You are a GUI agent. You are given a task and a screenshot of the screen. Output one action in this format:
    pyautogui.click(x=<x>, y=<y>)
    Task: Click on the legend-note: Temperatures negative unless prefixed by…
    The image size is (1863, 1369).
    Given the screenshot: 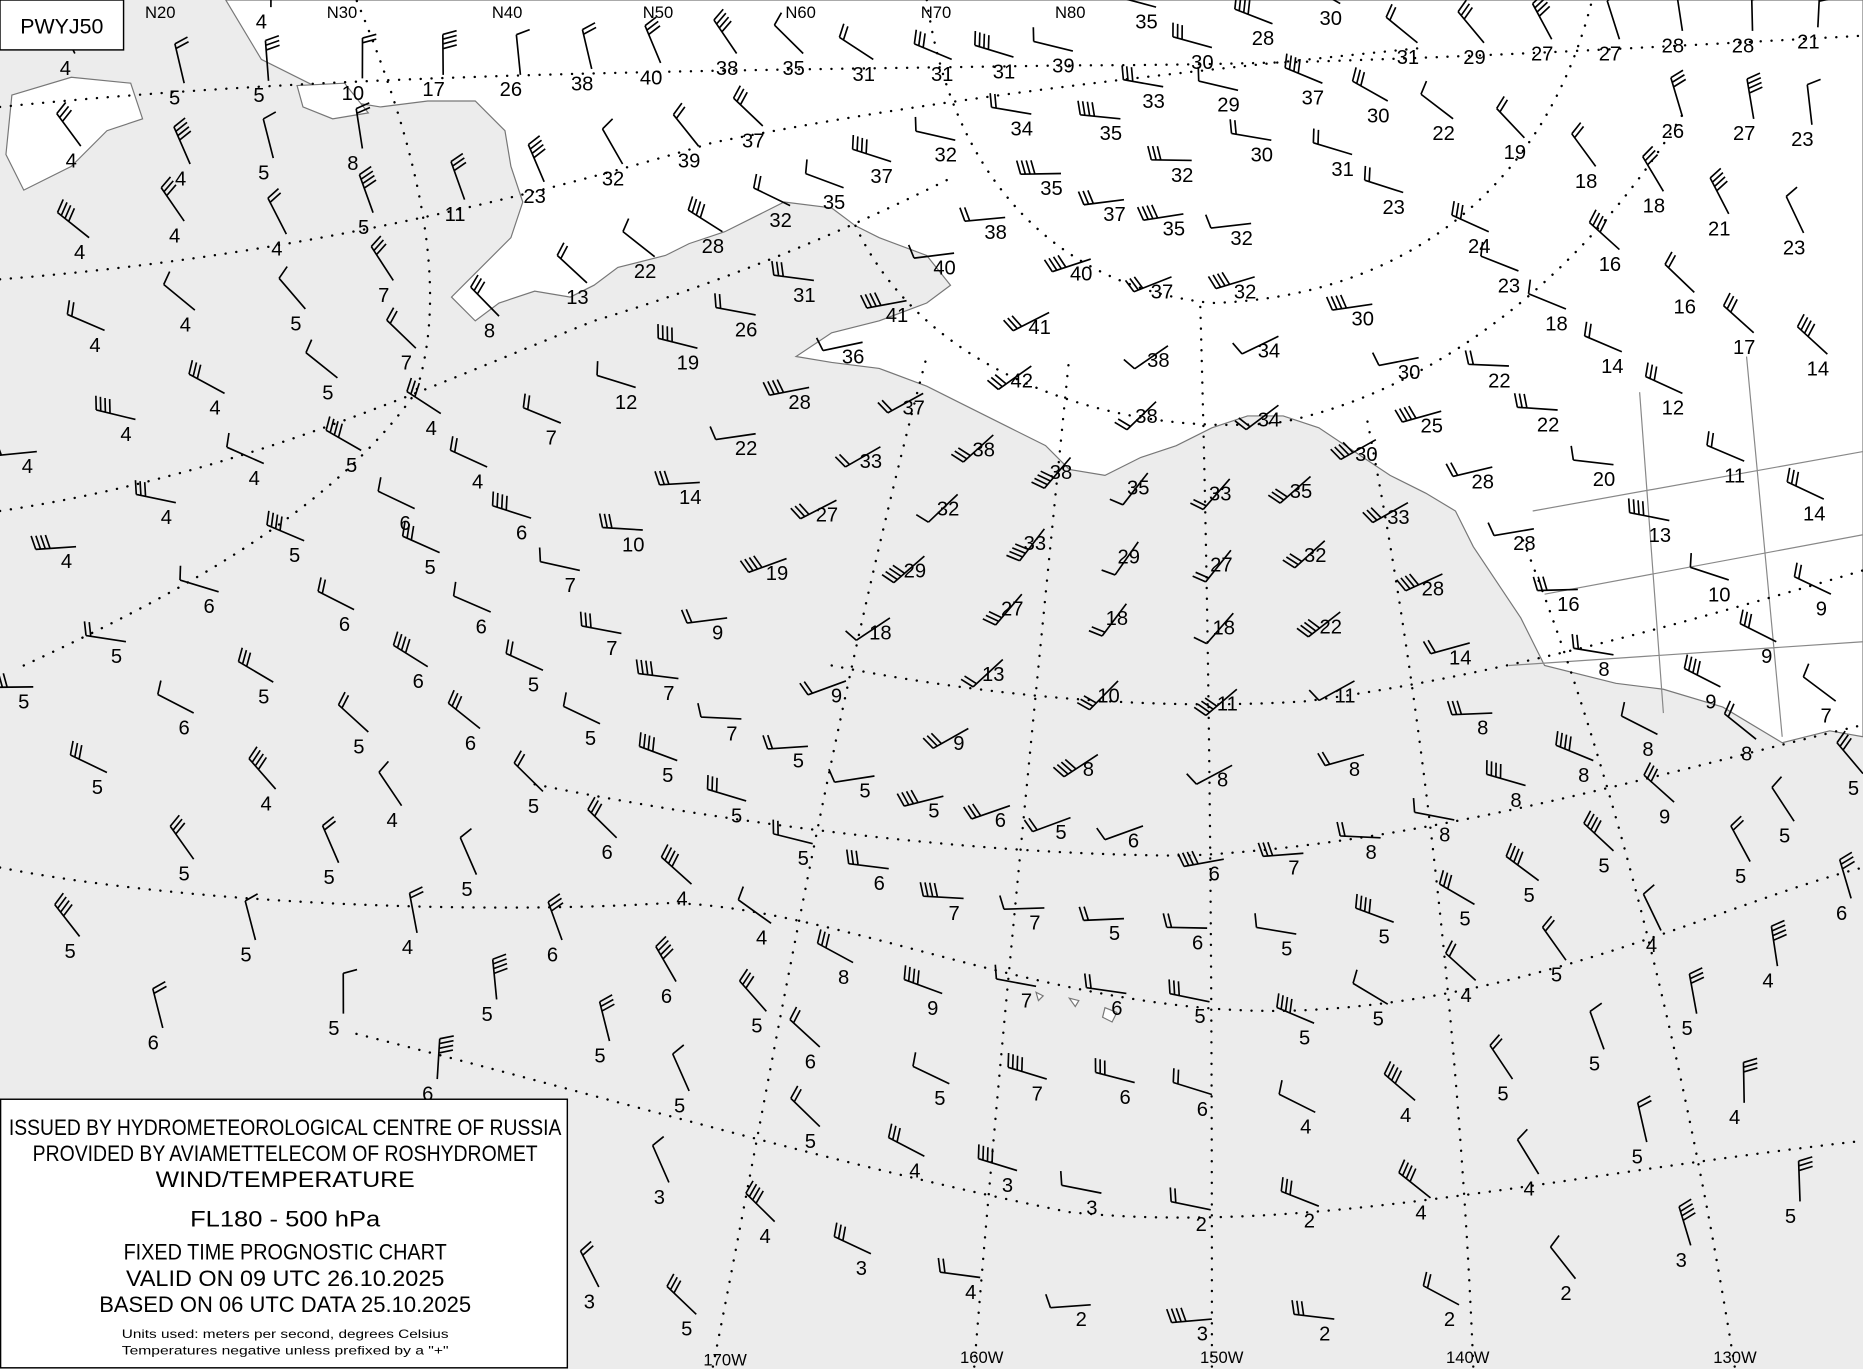 What is the action you would take?
    pyautogui.click(x=285, y=1351)
    